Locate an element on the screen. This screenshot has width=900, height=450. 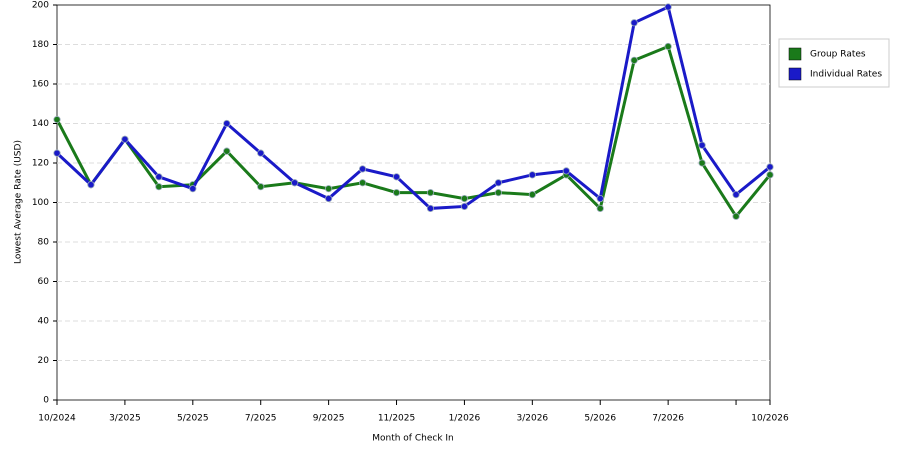
x-axis-label: Month of Check In is located at coordinates (413, 439).